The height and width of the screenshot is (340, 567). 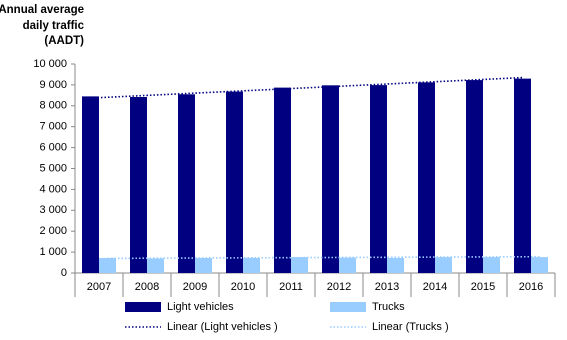 I want to click on y-tick-label: 2 000, so click(x=53, y=231).